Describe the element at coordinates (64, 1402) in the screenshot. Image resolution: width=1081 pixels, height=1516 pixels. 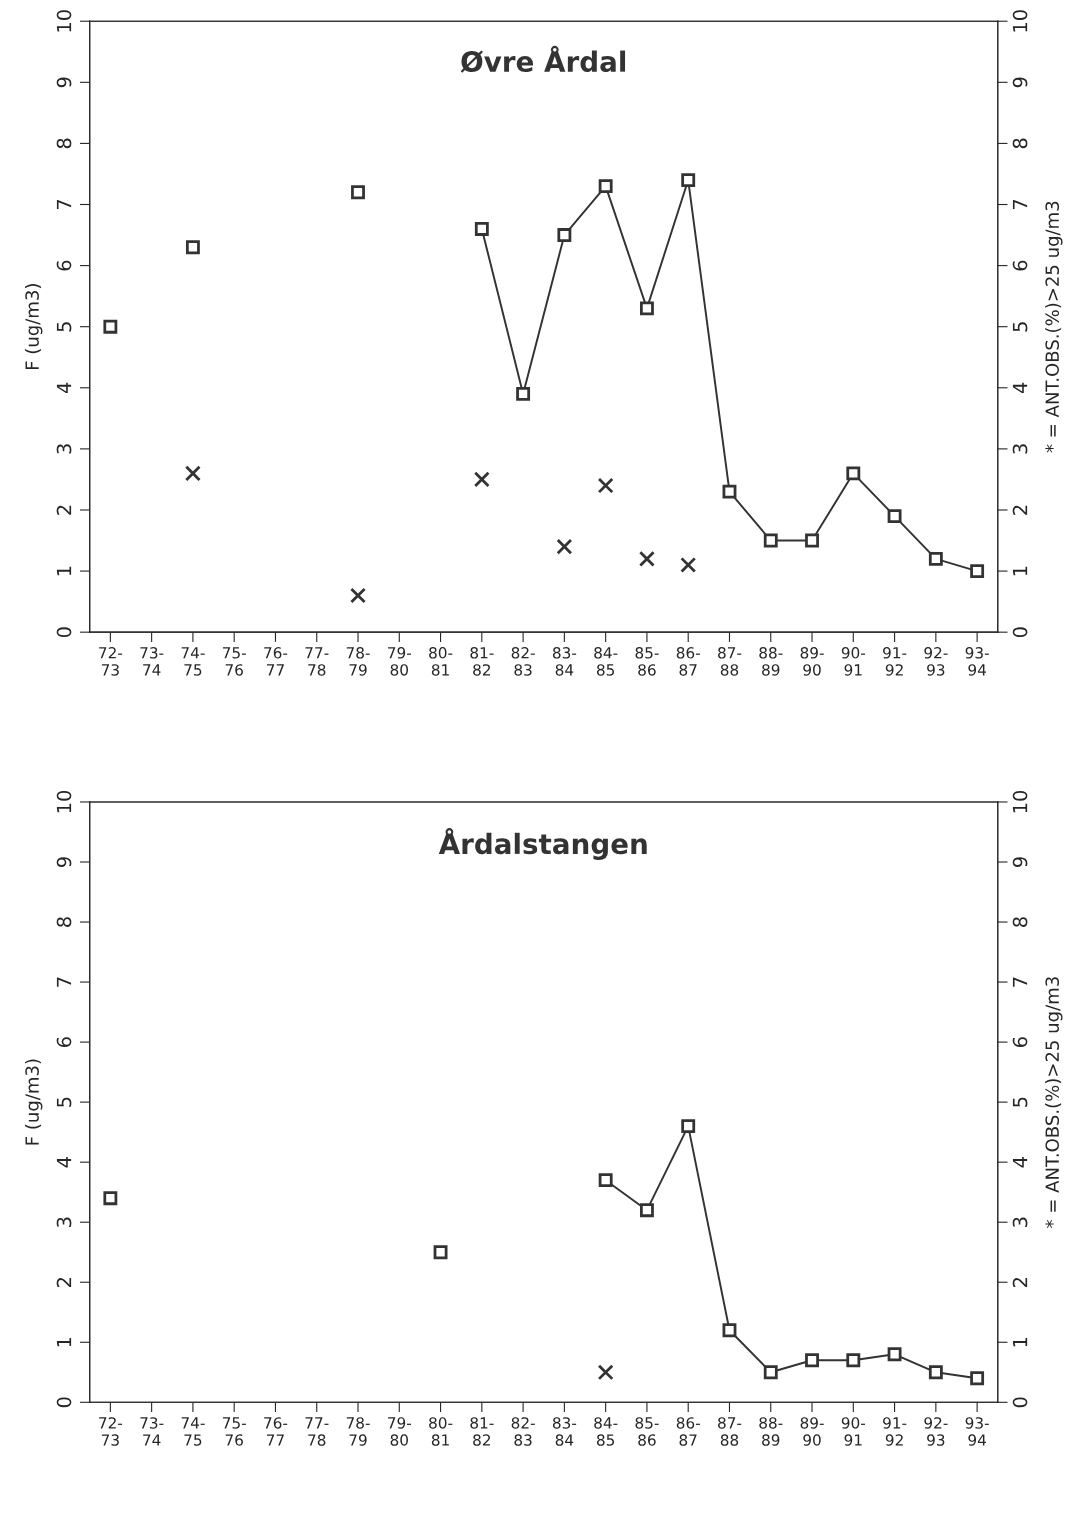
I see `y-tick-label: 0` at that location.